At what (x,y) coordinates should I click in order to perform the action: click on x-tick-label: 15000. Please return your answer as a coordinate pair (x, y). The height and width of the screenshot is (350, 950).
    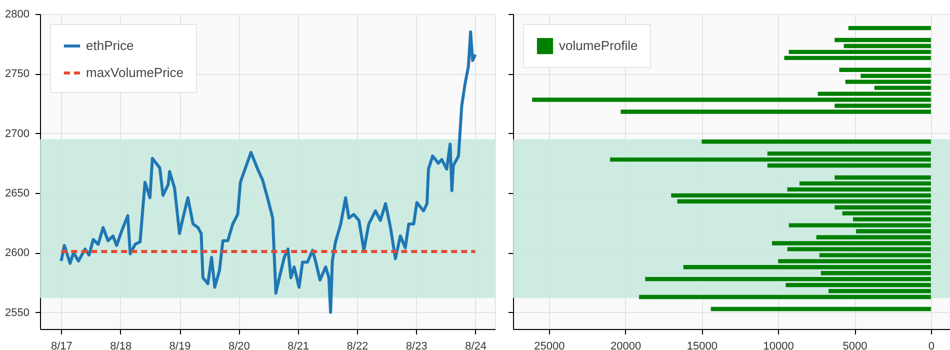
    Looking at the image, I should click on (702, 345).